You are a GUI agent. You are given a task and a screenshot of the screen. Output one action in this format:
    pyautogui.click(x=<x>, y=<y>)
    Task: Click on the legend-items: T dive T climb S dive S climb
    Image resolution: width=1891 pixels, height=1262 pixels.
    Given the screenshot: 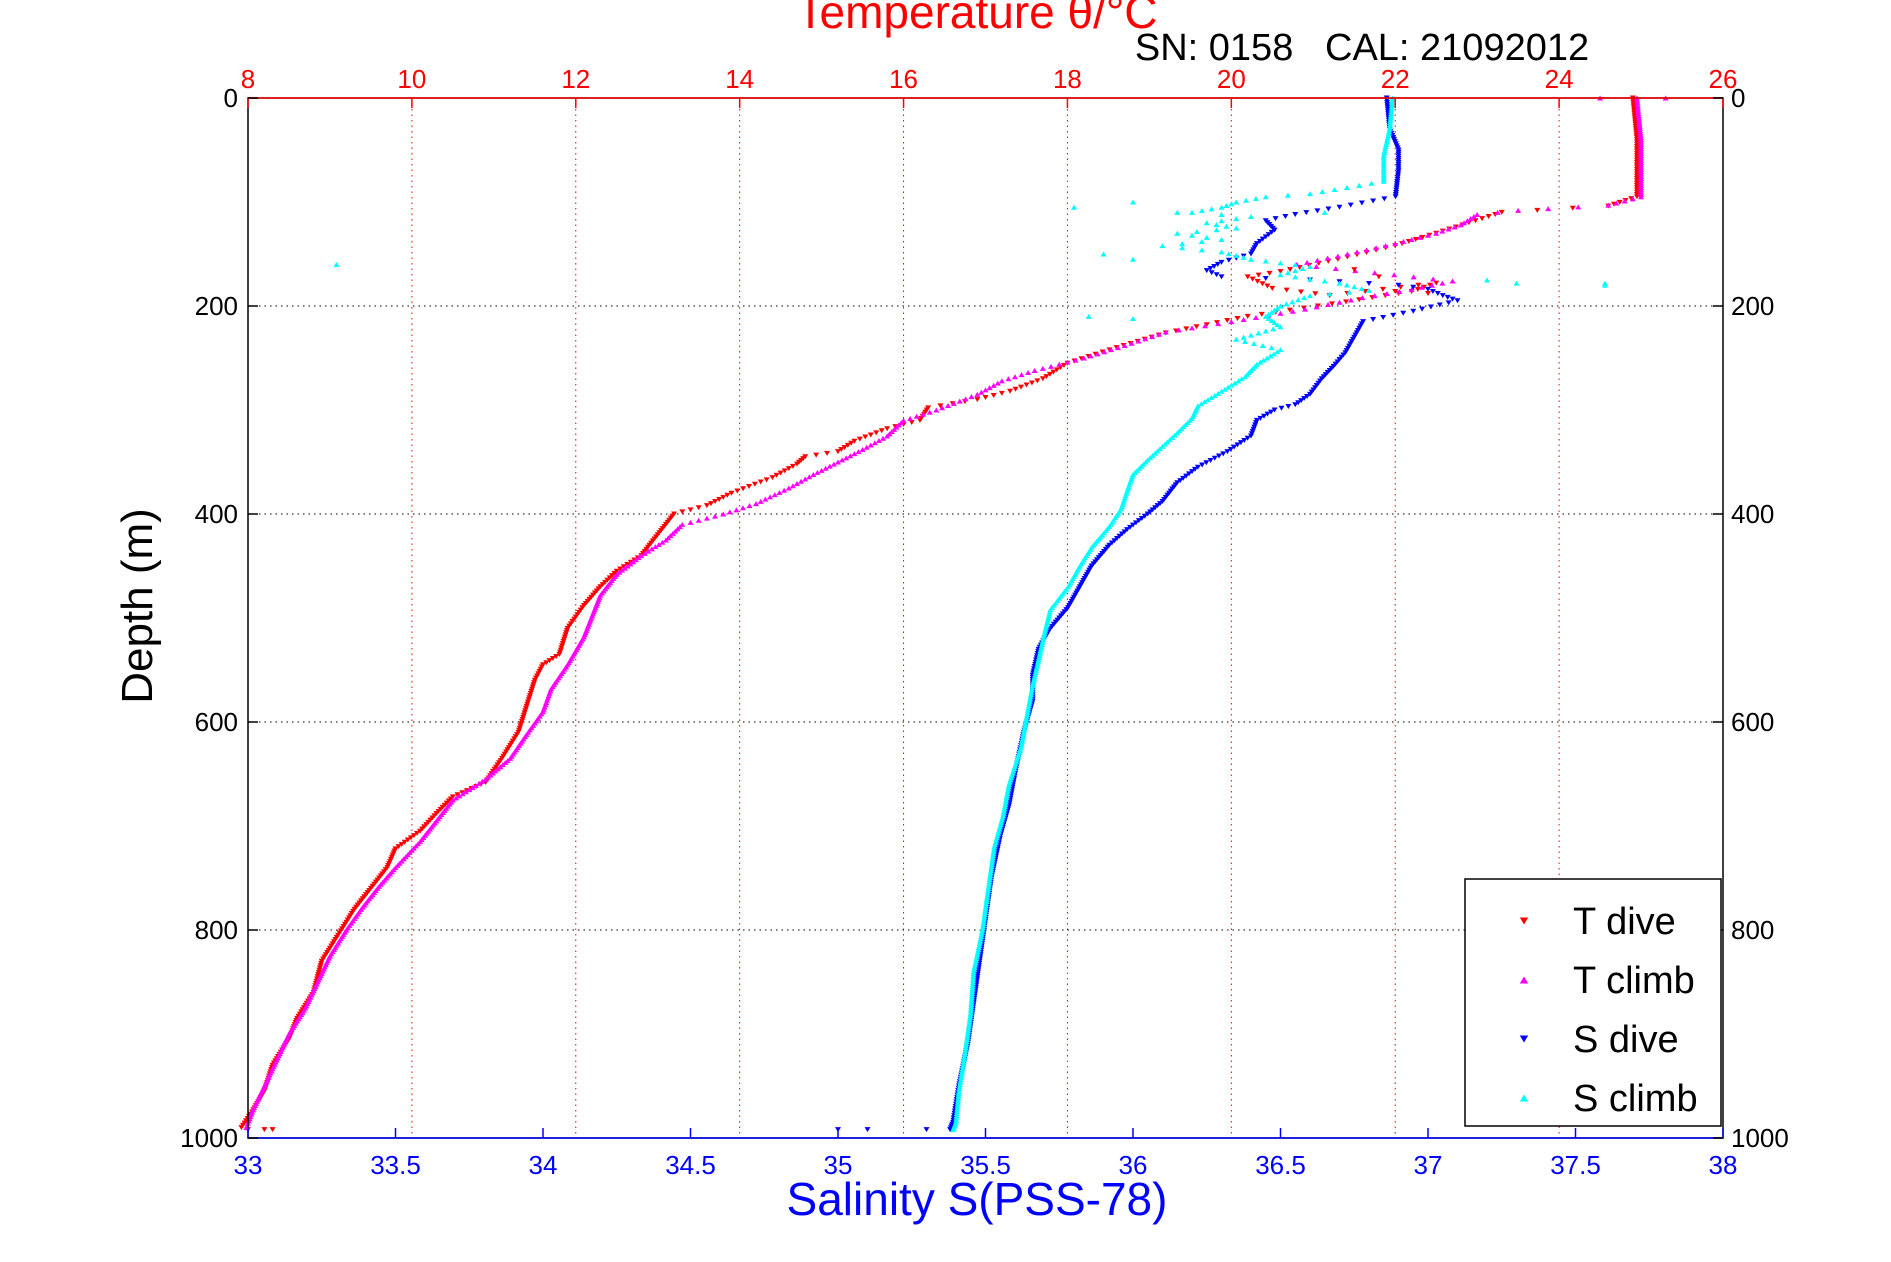 What is the action you would take?
    pyautogui.click(x=1608, y=1010)
    